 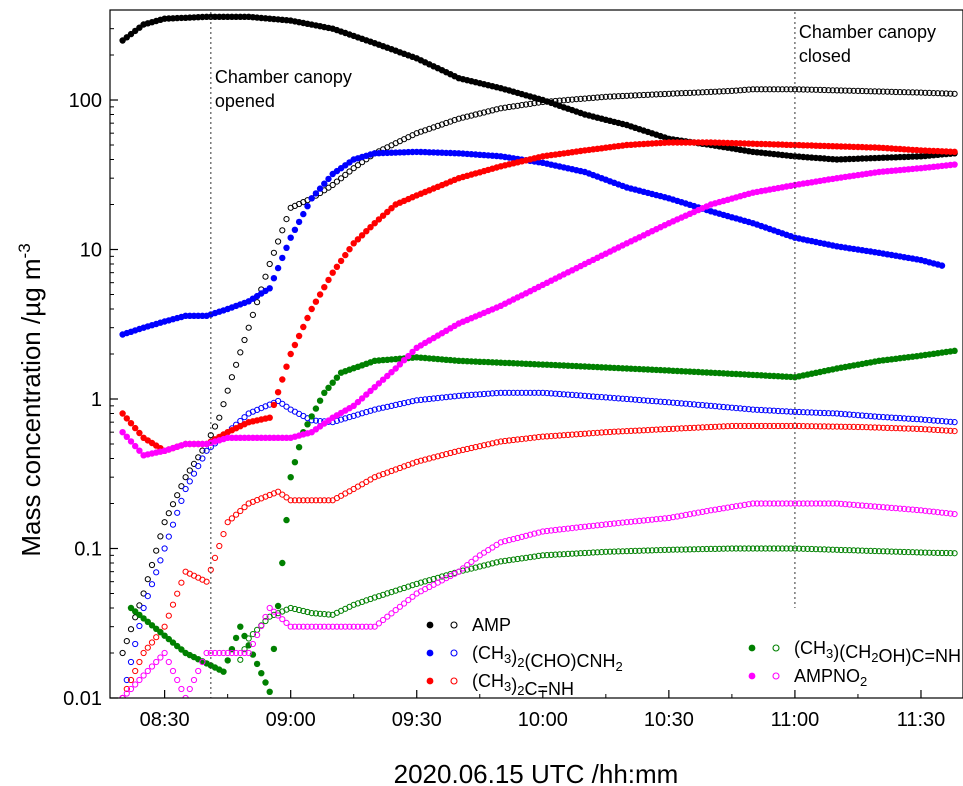 I want to click on legend-item: AMP, so click(x=468, y=625).